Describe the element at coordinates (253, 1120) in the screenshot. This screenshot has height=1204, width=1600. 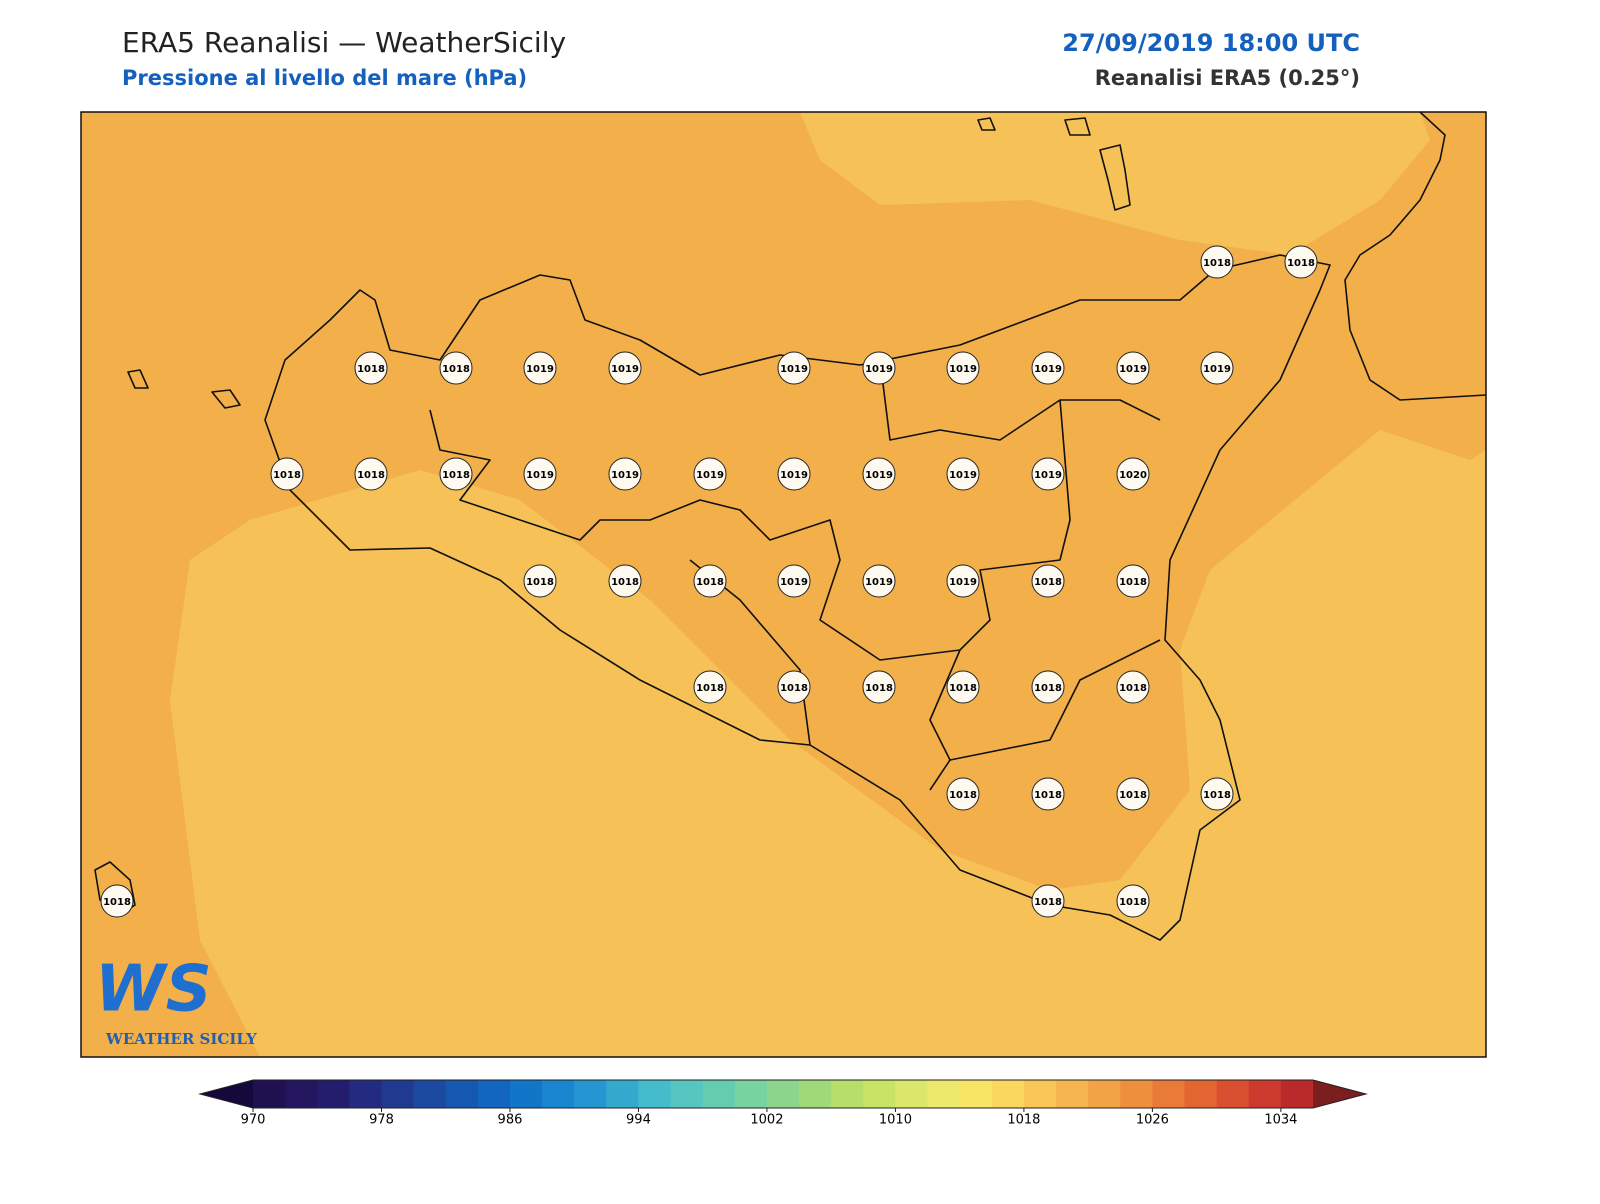
I see `colorbar-tick-label: 970` at that location.